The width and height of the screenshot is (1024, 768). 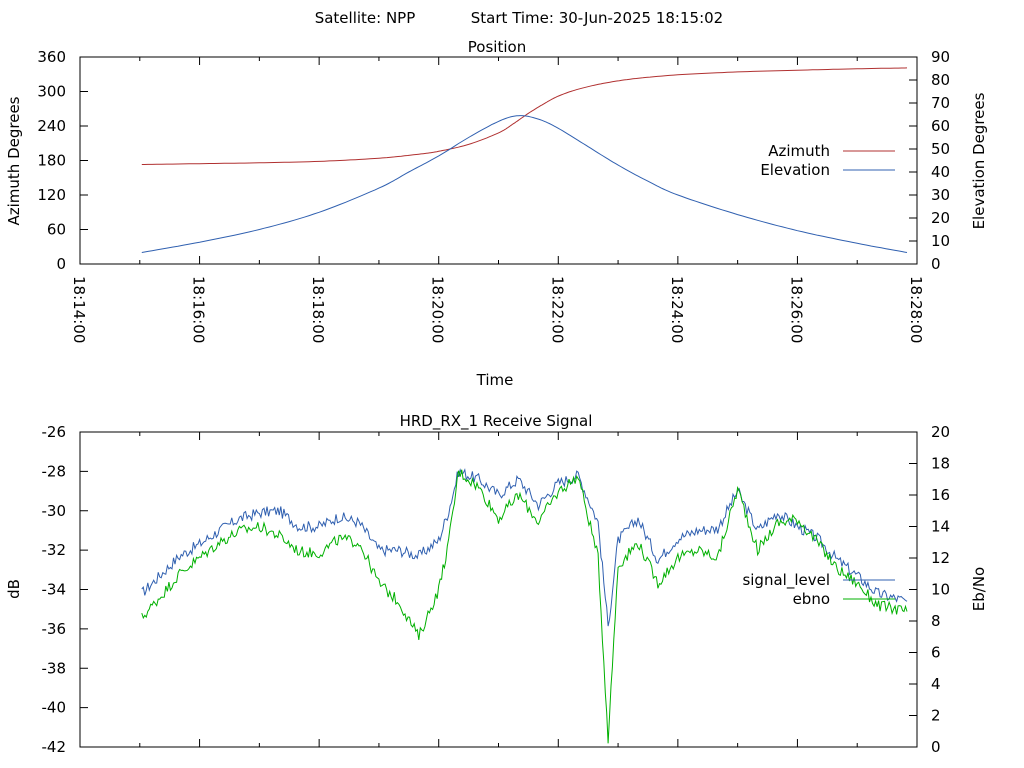 What do you see at coordinates (940, 218) in the screenshot?
I see `position-y2-tick-label: 20` at bounding box center [940, 218].